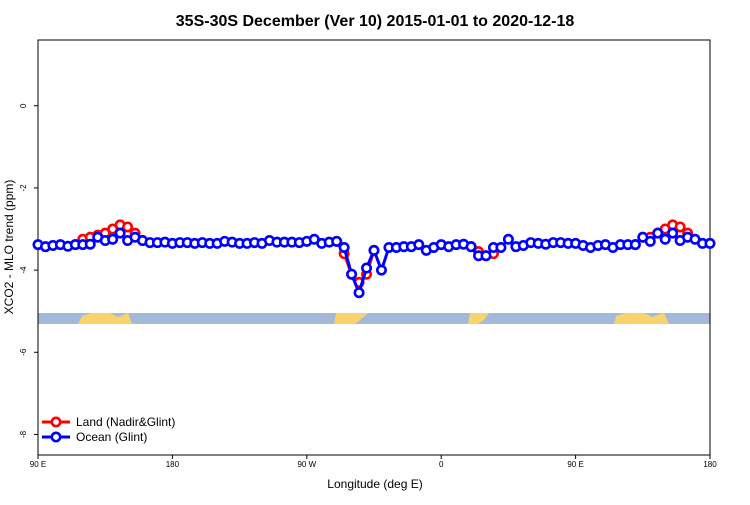 The image size is (750, 505). What do you see at coordinates (23, 352) in the screenshot?
I see `y-tick-label: -6` at bounding box center [23, 352].